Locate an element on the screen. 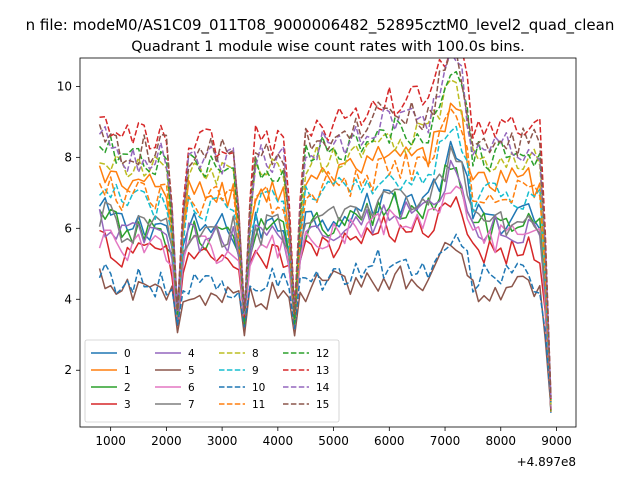 The width and height of the screenshot is (640, 480). x-axis-offset-label: +4.897e8 is located at coordinates (546, 462).